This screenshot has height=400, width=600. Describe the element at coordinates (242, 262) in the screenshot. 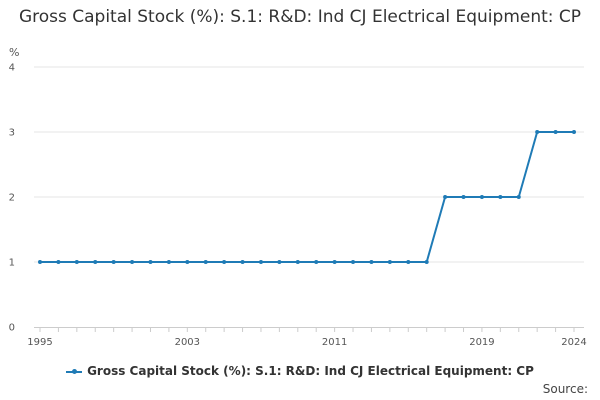

I see `data-point-2006` at that location.